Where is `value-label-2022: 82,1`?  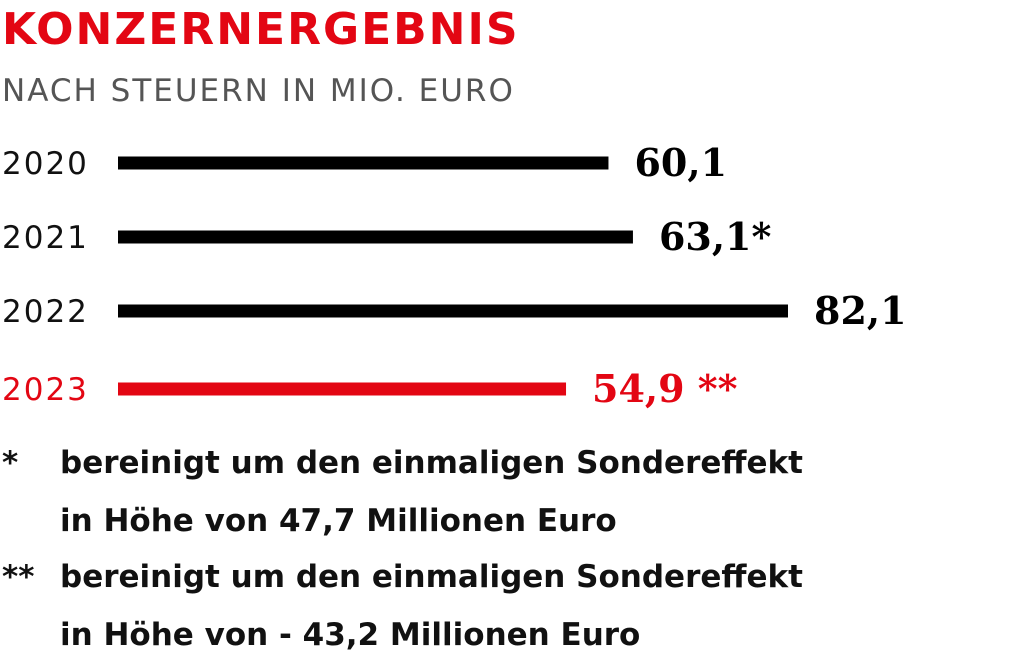
value-label-2022: 82,1 is located at coordinates (860, 310).